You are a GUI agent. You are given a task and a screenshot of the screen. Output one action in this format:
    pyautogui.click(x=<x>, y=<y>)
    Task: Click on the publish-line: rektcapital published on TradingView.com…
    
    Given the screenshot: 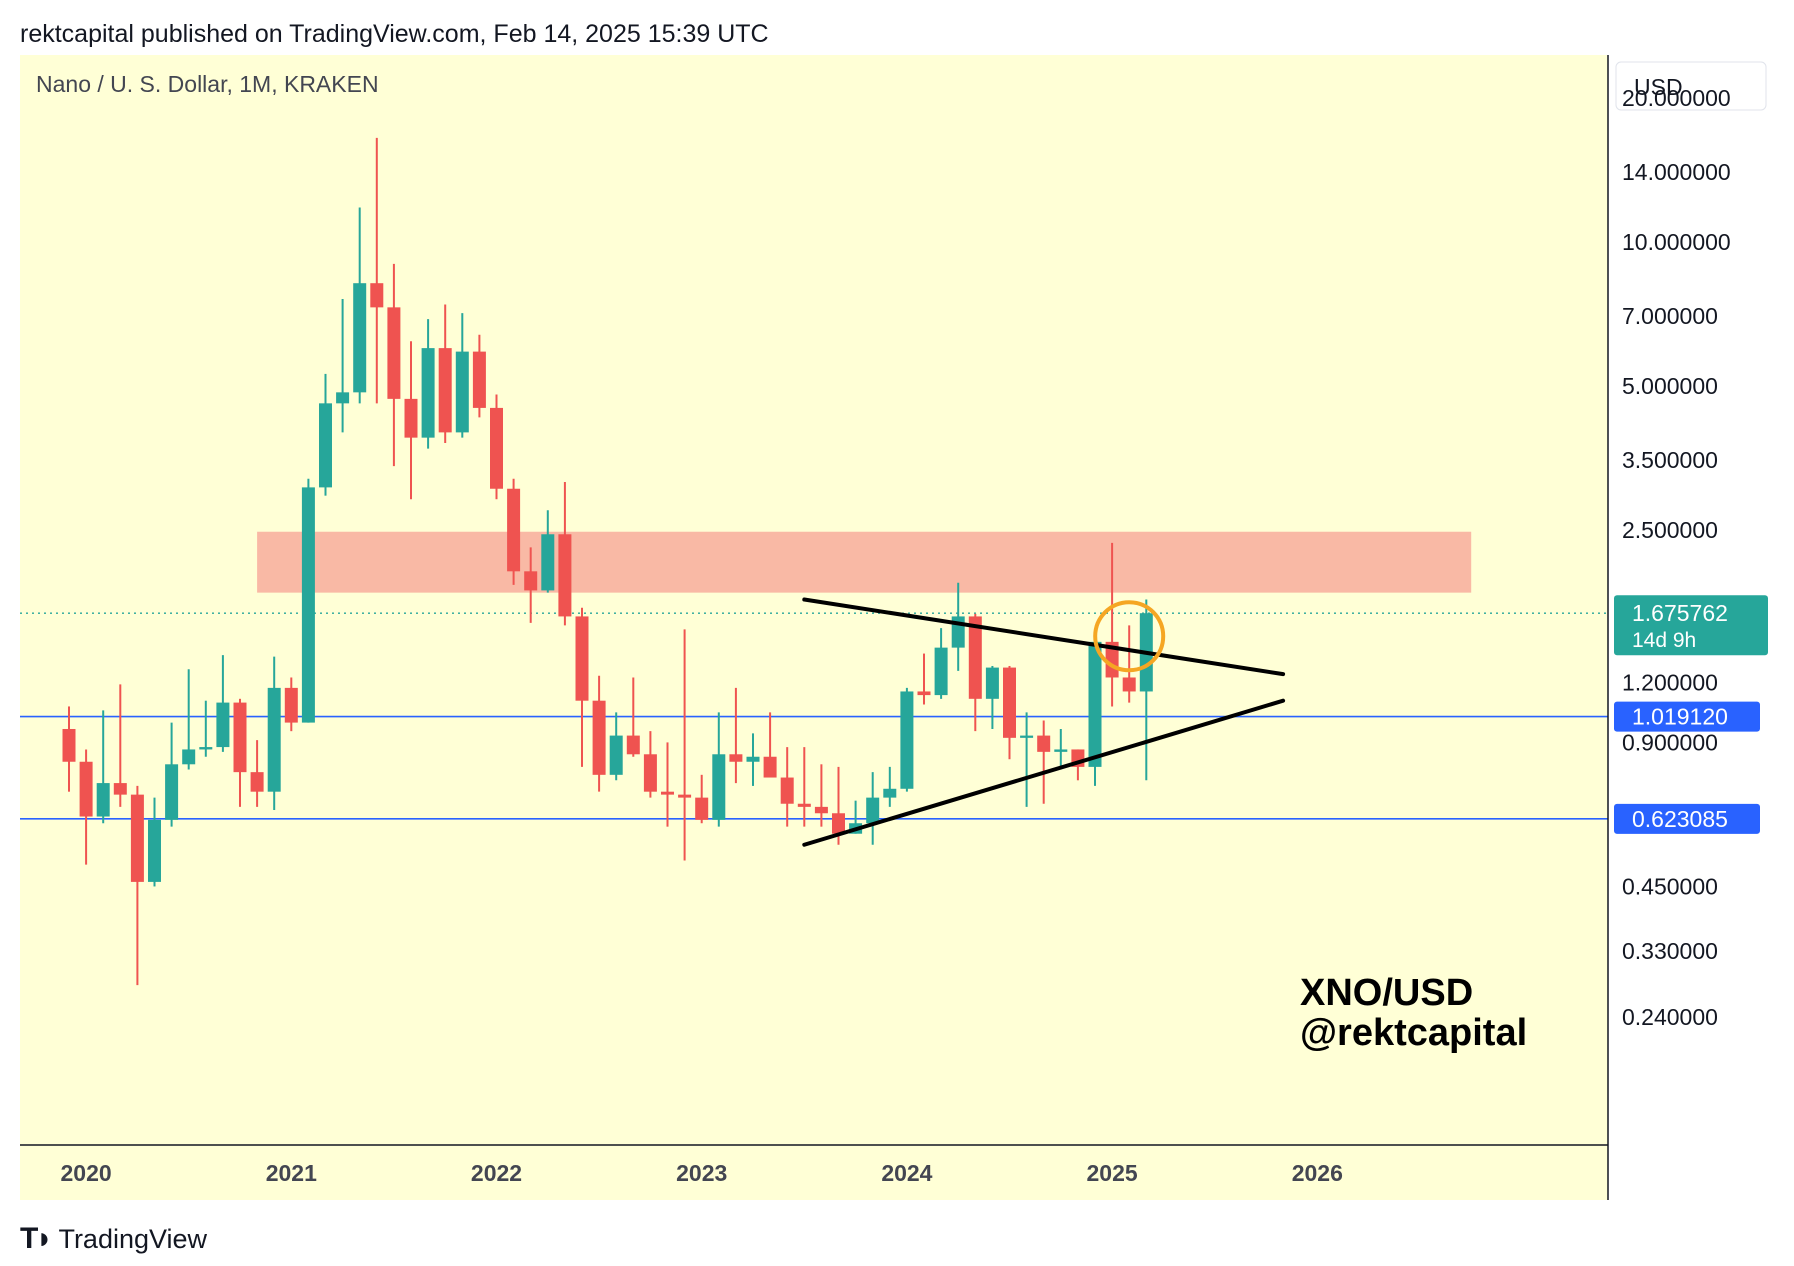 What is the action you would take?
    pyautogui.click(x=394, y=34)
    